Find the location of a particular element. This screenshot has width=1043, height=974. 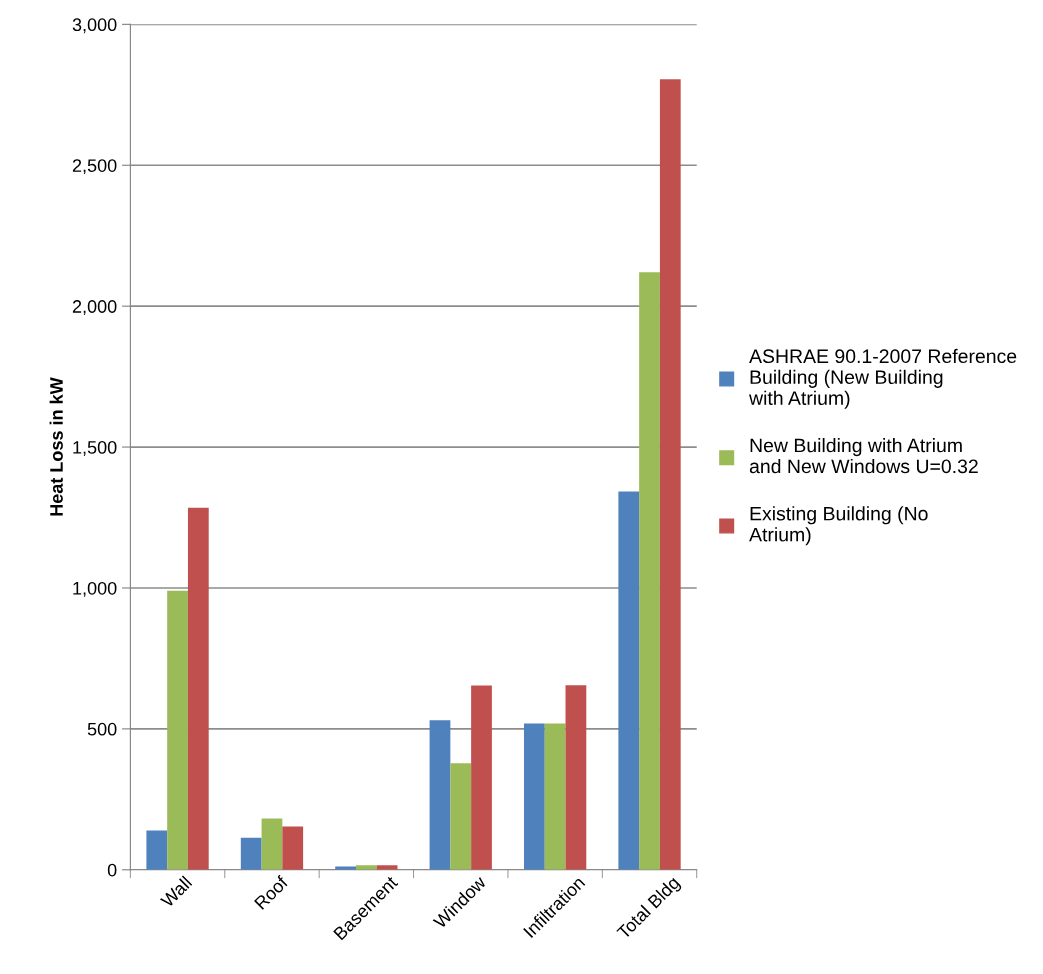

y-tick-label: 2,500 is located at coordinates (94, 167).